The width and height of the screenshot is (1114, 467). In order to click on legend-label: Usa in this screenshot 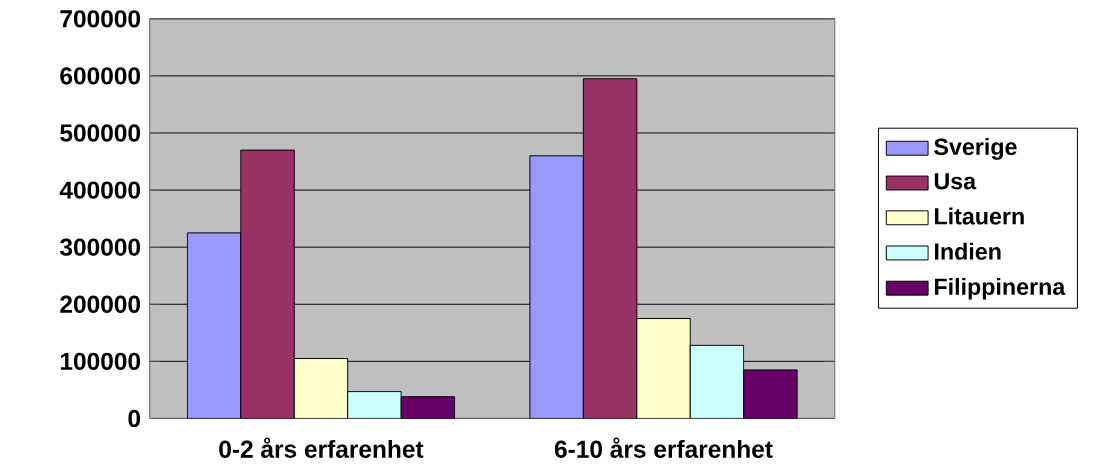, I will do `click(955, 181)`.